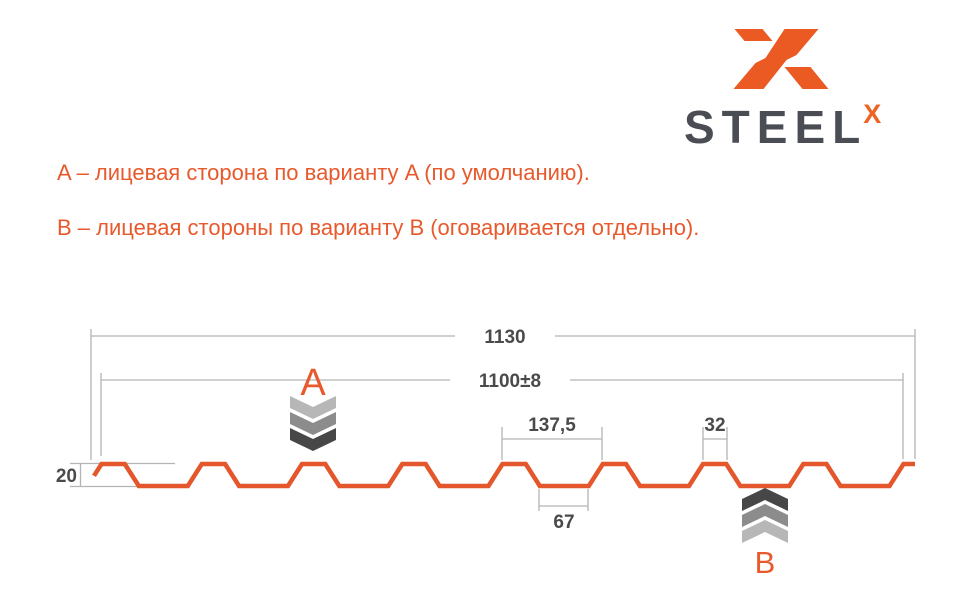  Describe the element at coordinates (715, 437) in the screenshot. I see `dim-rib-top-width: 32` at that location.